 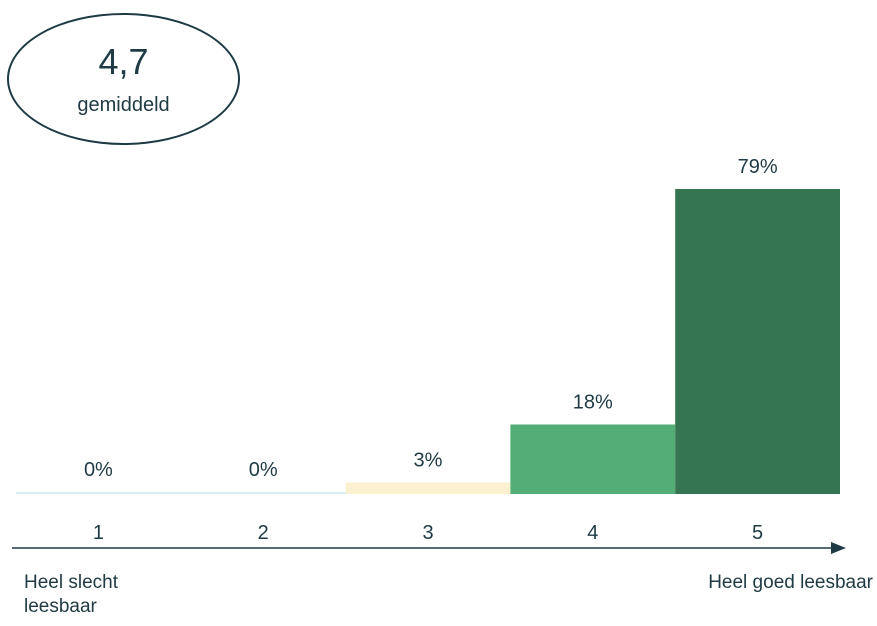 What do you see at coordinates (838, 548) in the screenshot?
I see `scale-axis-arrowhead` at bounding box center [838, 548].